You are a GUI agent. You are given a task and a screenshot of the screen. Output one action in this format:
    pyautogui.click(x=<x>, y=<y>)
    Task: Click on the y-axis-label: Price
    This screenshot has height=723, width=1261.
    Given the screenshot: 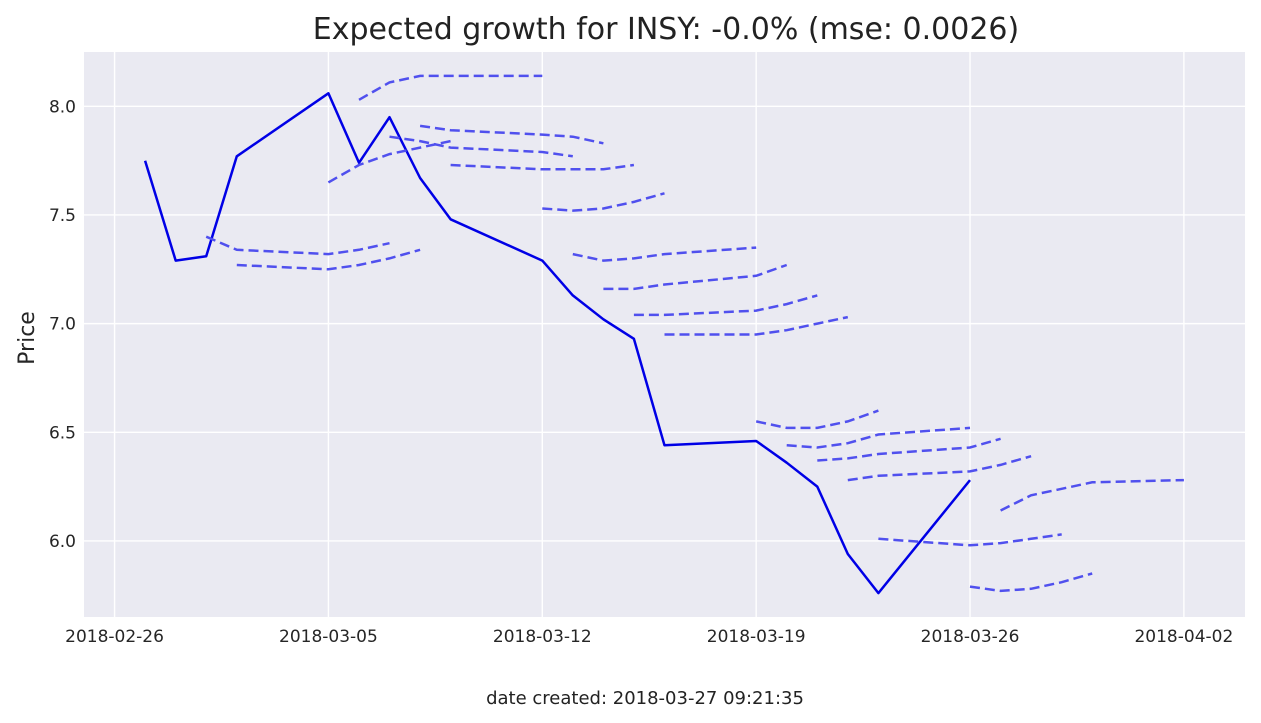 What is the action you would take?
    pyautogui.click(x=27, y=338)
    